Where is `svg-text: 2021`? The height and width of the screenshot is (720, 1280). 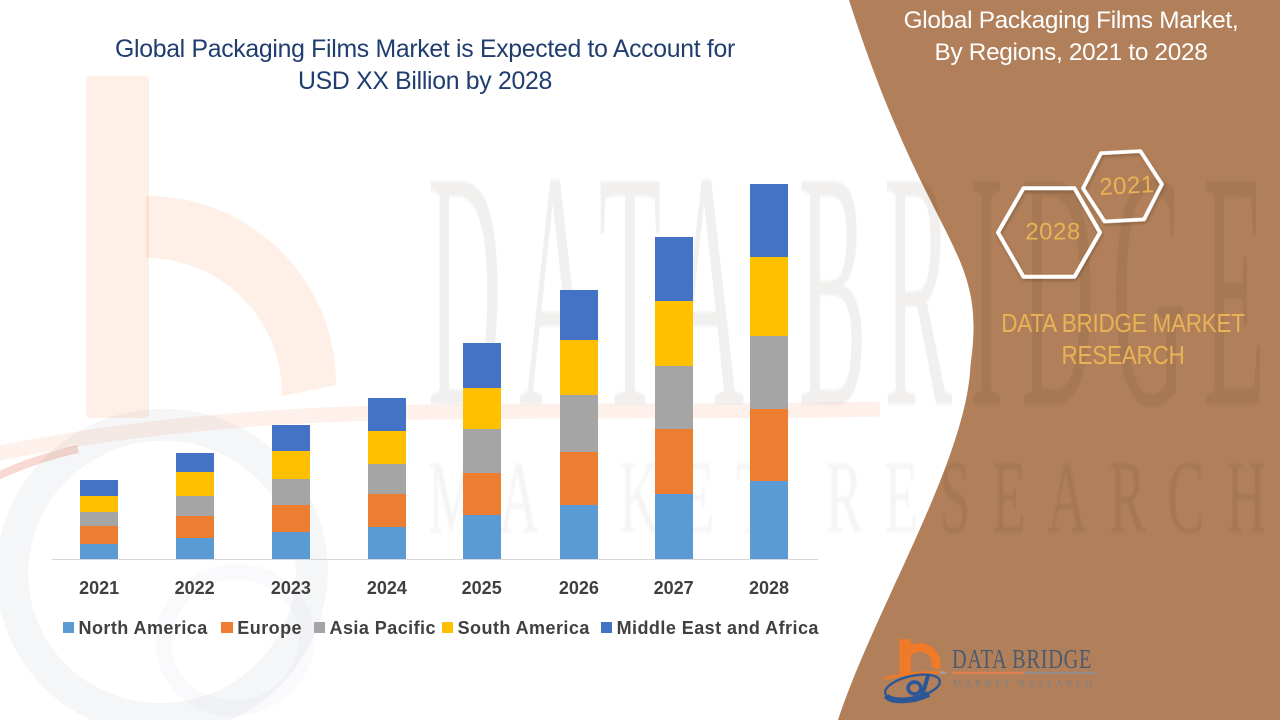
svg-text: 2021 is located at coordinates (1127, 186).